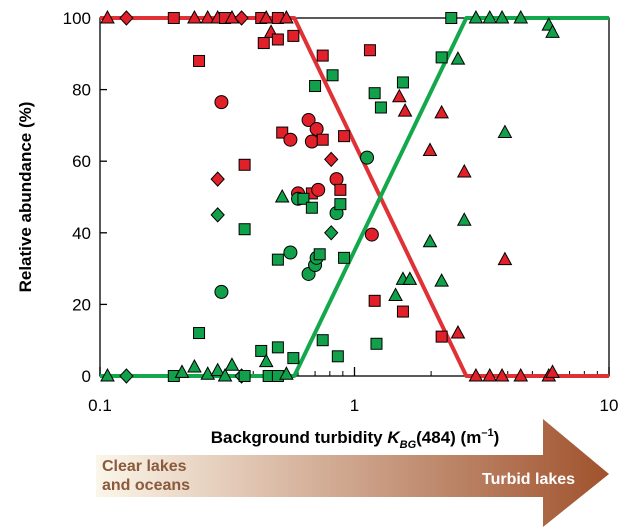 The image size is (629, 529). Describe the element at coordinates (81, 233) in the screenshot. I see `y-tick-label: 40` at that location.